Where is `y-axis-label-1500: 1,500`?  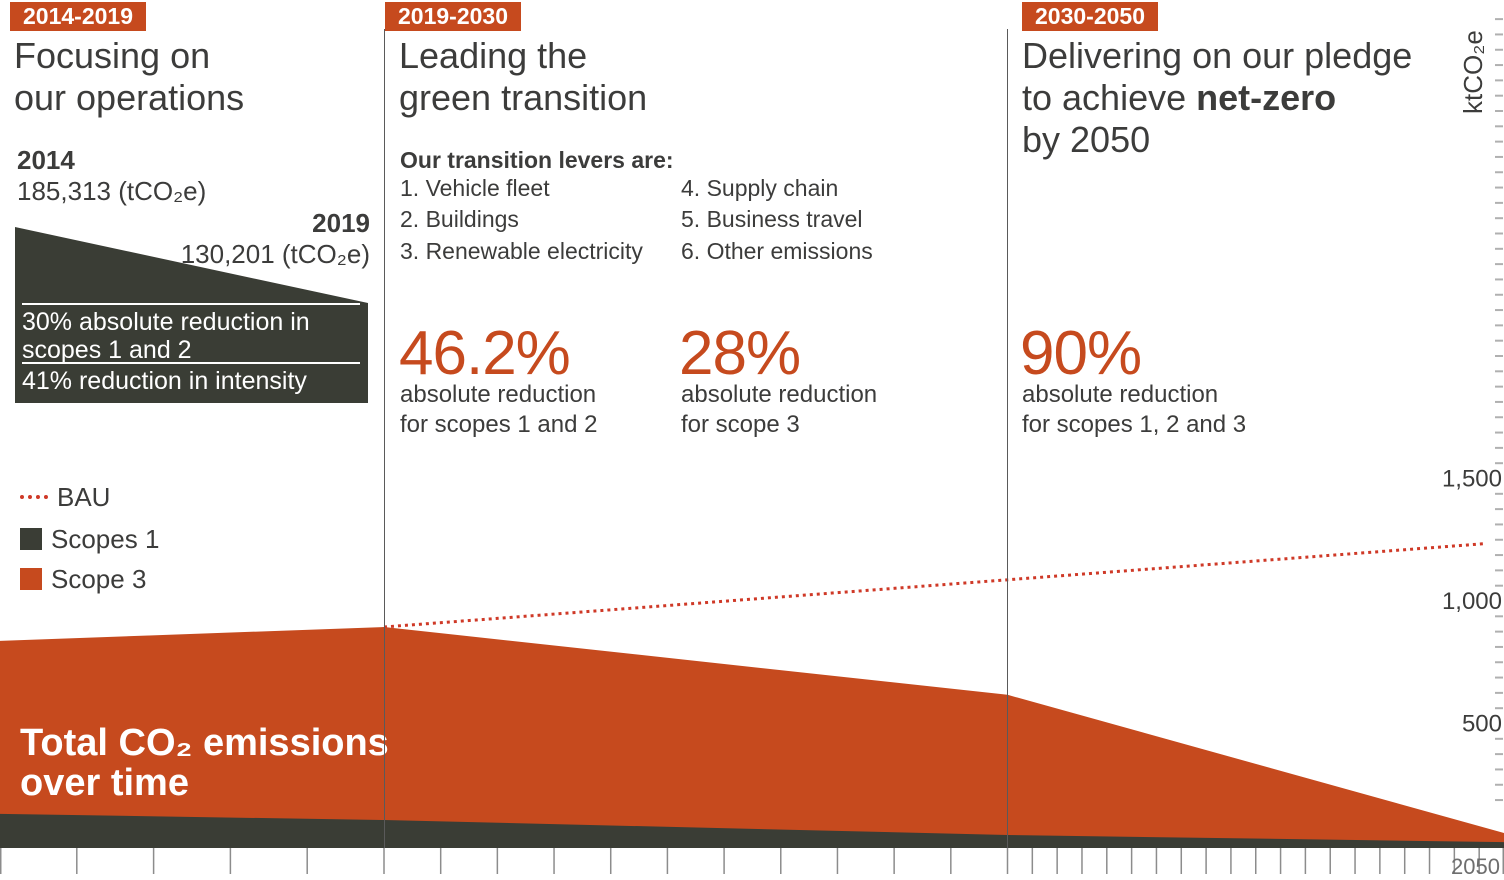 y-axis-label-1500: 1,500 is located at coordinates (1472, 479).